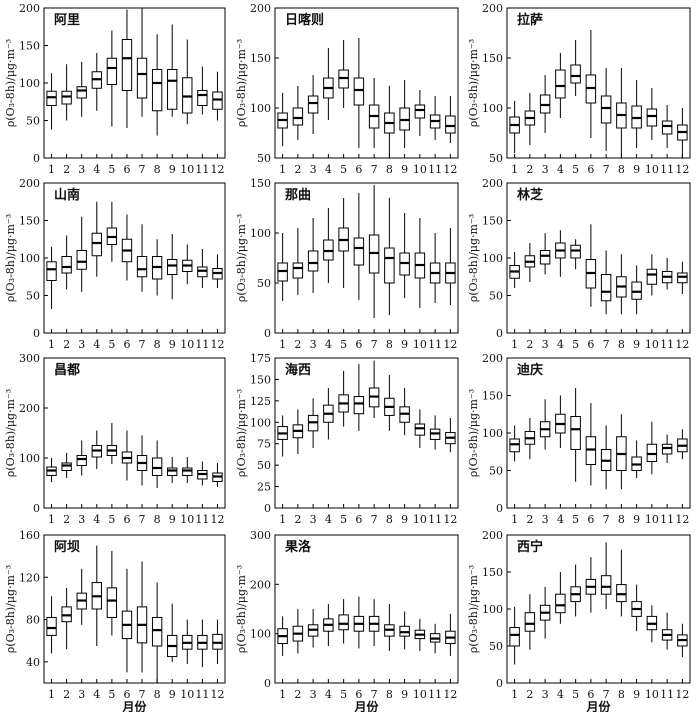 Image resolution: width=700 pixels, height=716 pixels. What do you see at coordinates (33, 620) in the screenshot?
I see `y-tick-label: 80` at bounding box center [33, 620].